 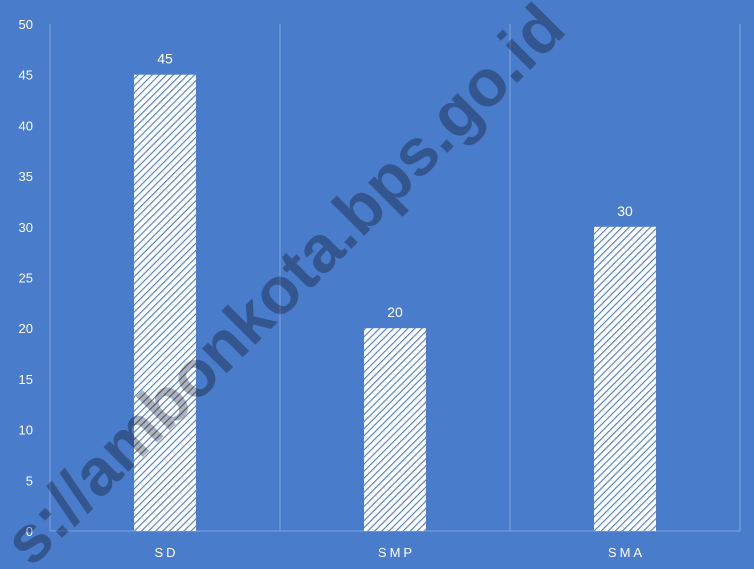 What do you see at coordinates (29, 531) in the screenshot?
I see `y-tick-label: 0` at bounding box center [29, 531].